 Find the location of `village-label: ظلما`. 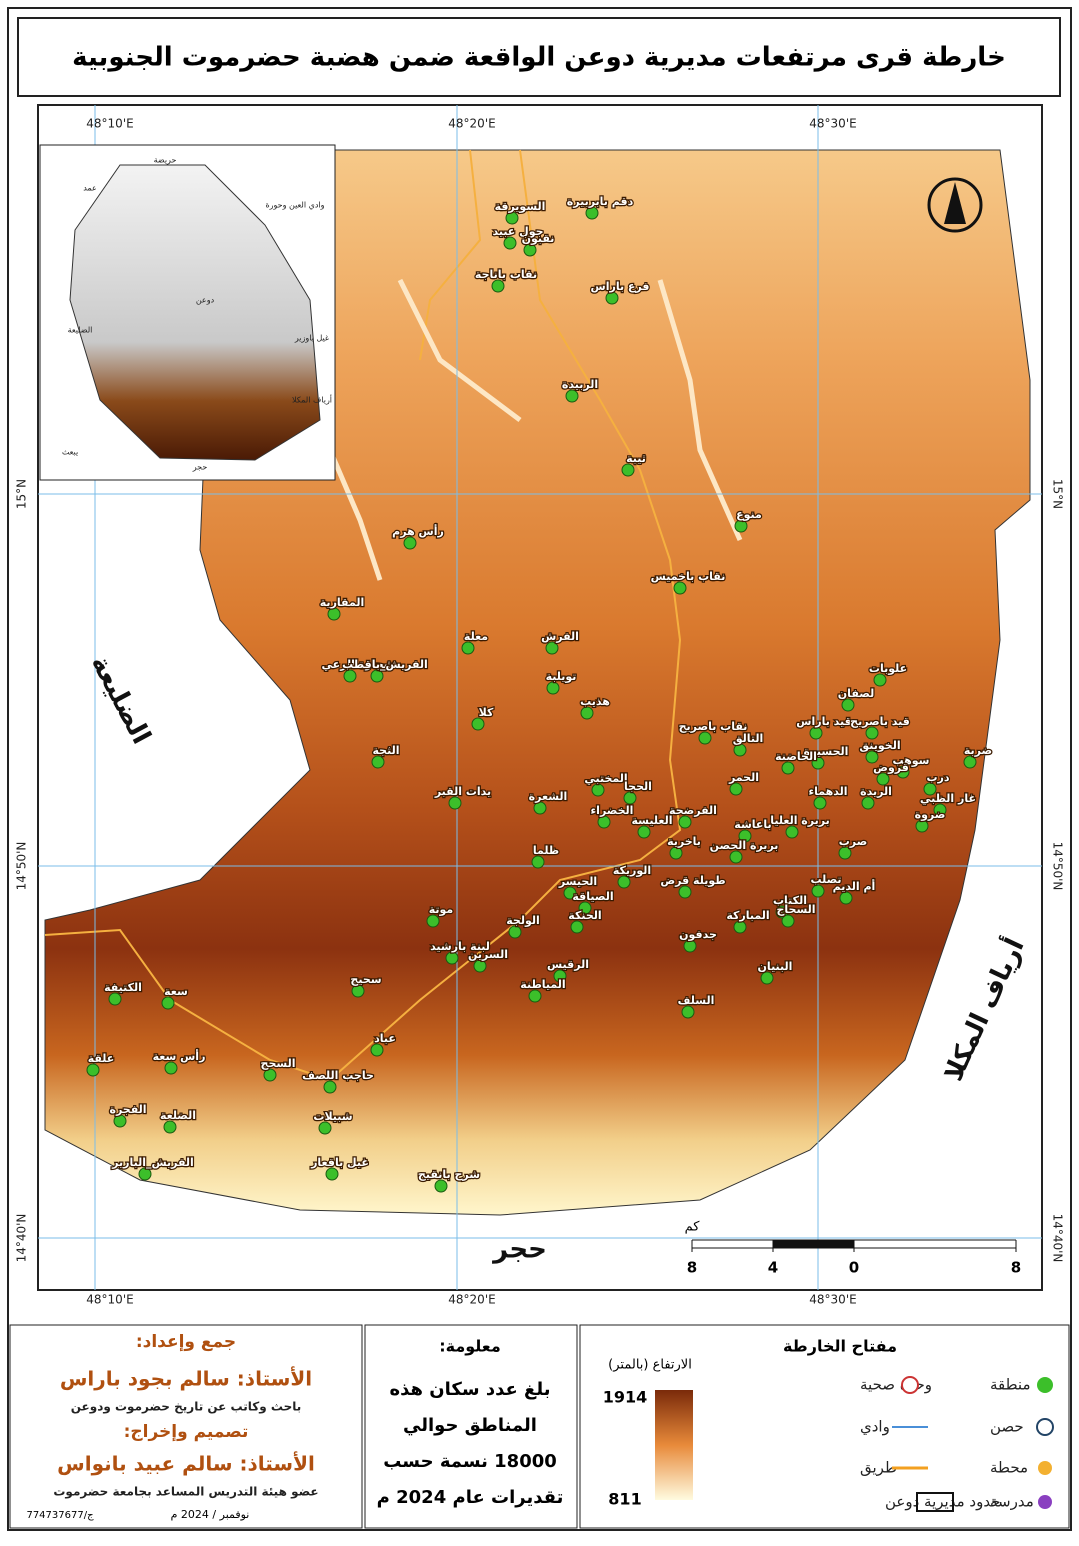

village-label: ظلما is located at coordinates (546, 850).